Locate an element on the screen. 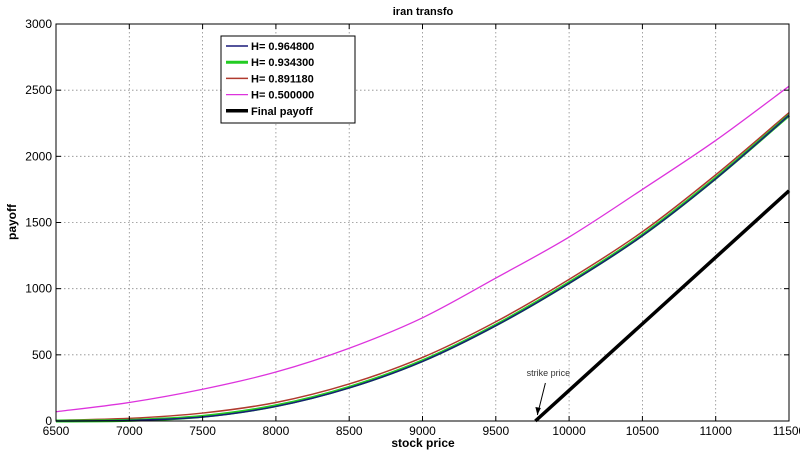  y-tick-label: 500 is located at coordinates (42, 355).